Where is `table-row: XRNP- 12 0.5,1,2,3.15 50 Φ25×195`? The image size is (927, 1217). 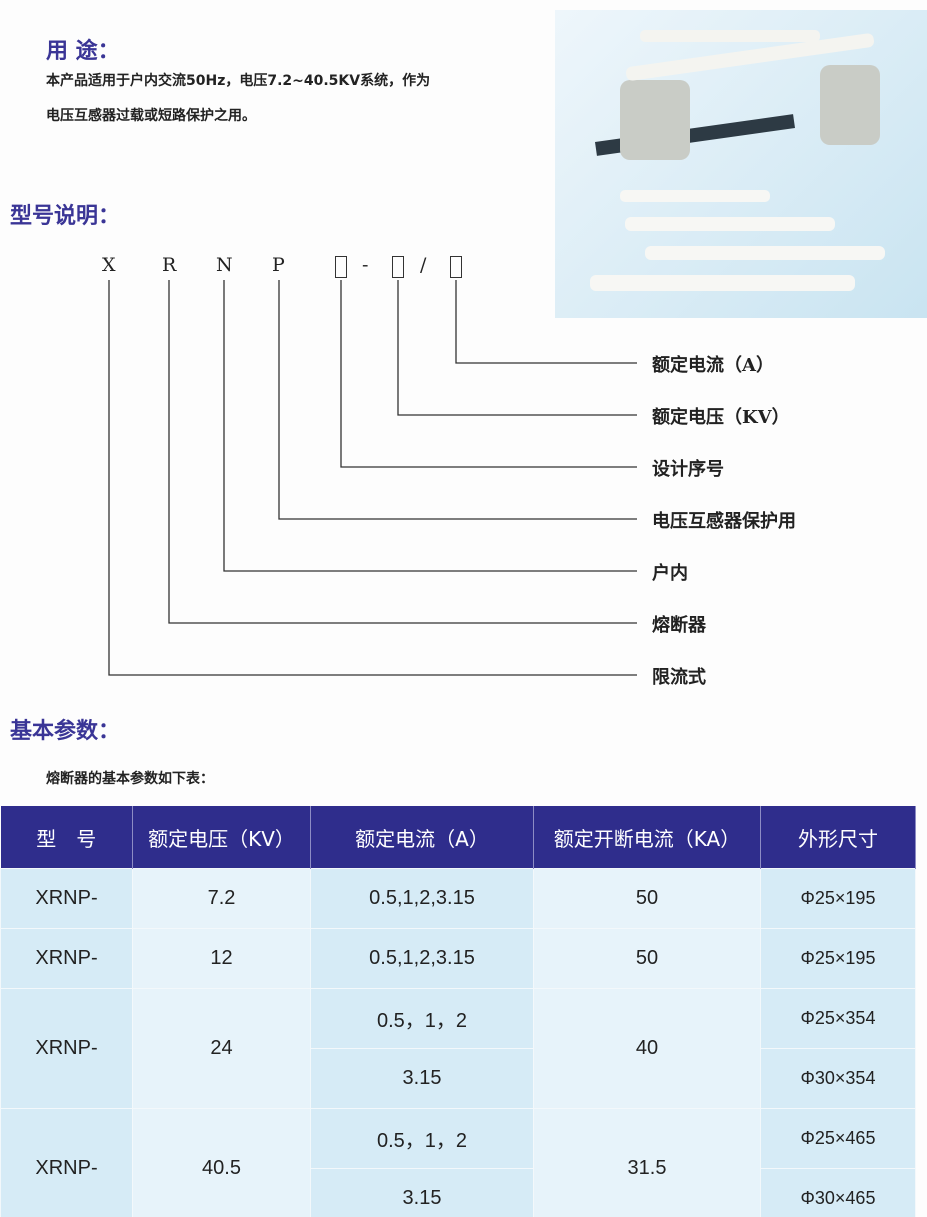
table-row: XRNP- 12 0.5,1,2,3.15 50 Φ25×195 is located at coordinates (458, 958).